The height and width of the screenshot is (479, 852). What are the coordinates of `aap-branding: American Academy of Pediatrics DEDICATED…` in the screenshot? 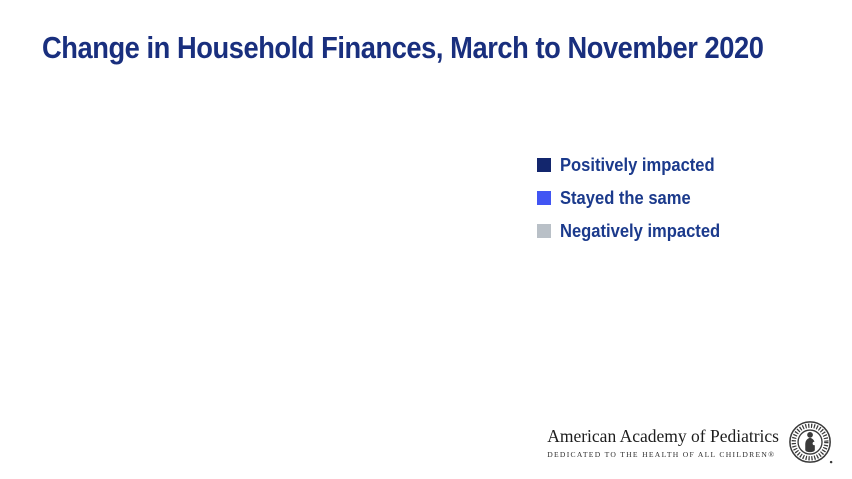 It's located at (690, 443).